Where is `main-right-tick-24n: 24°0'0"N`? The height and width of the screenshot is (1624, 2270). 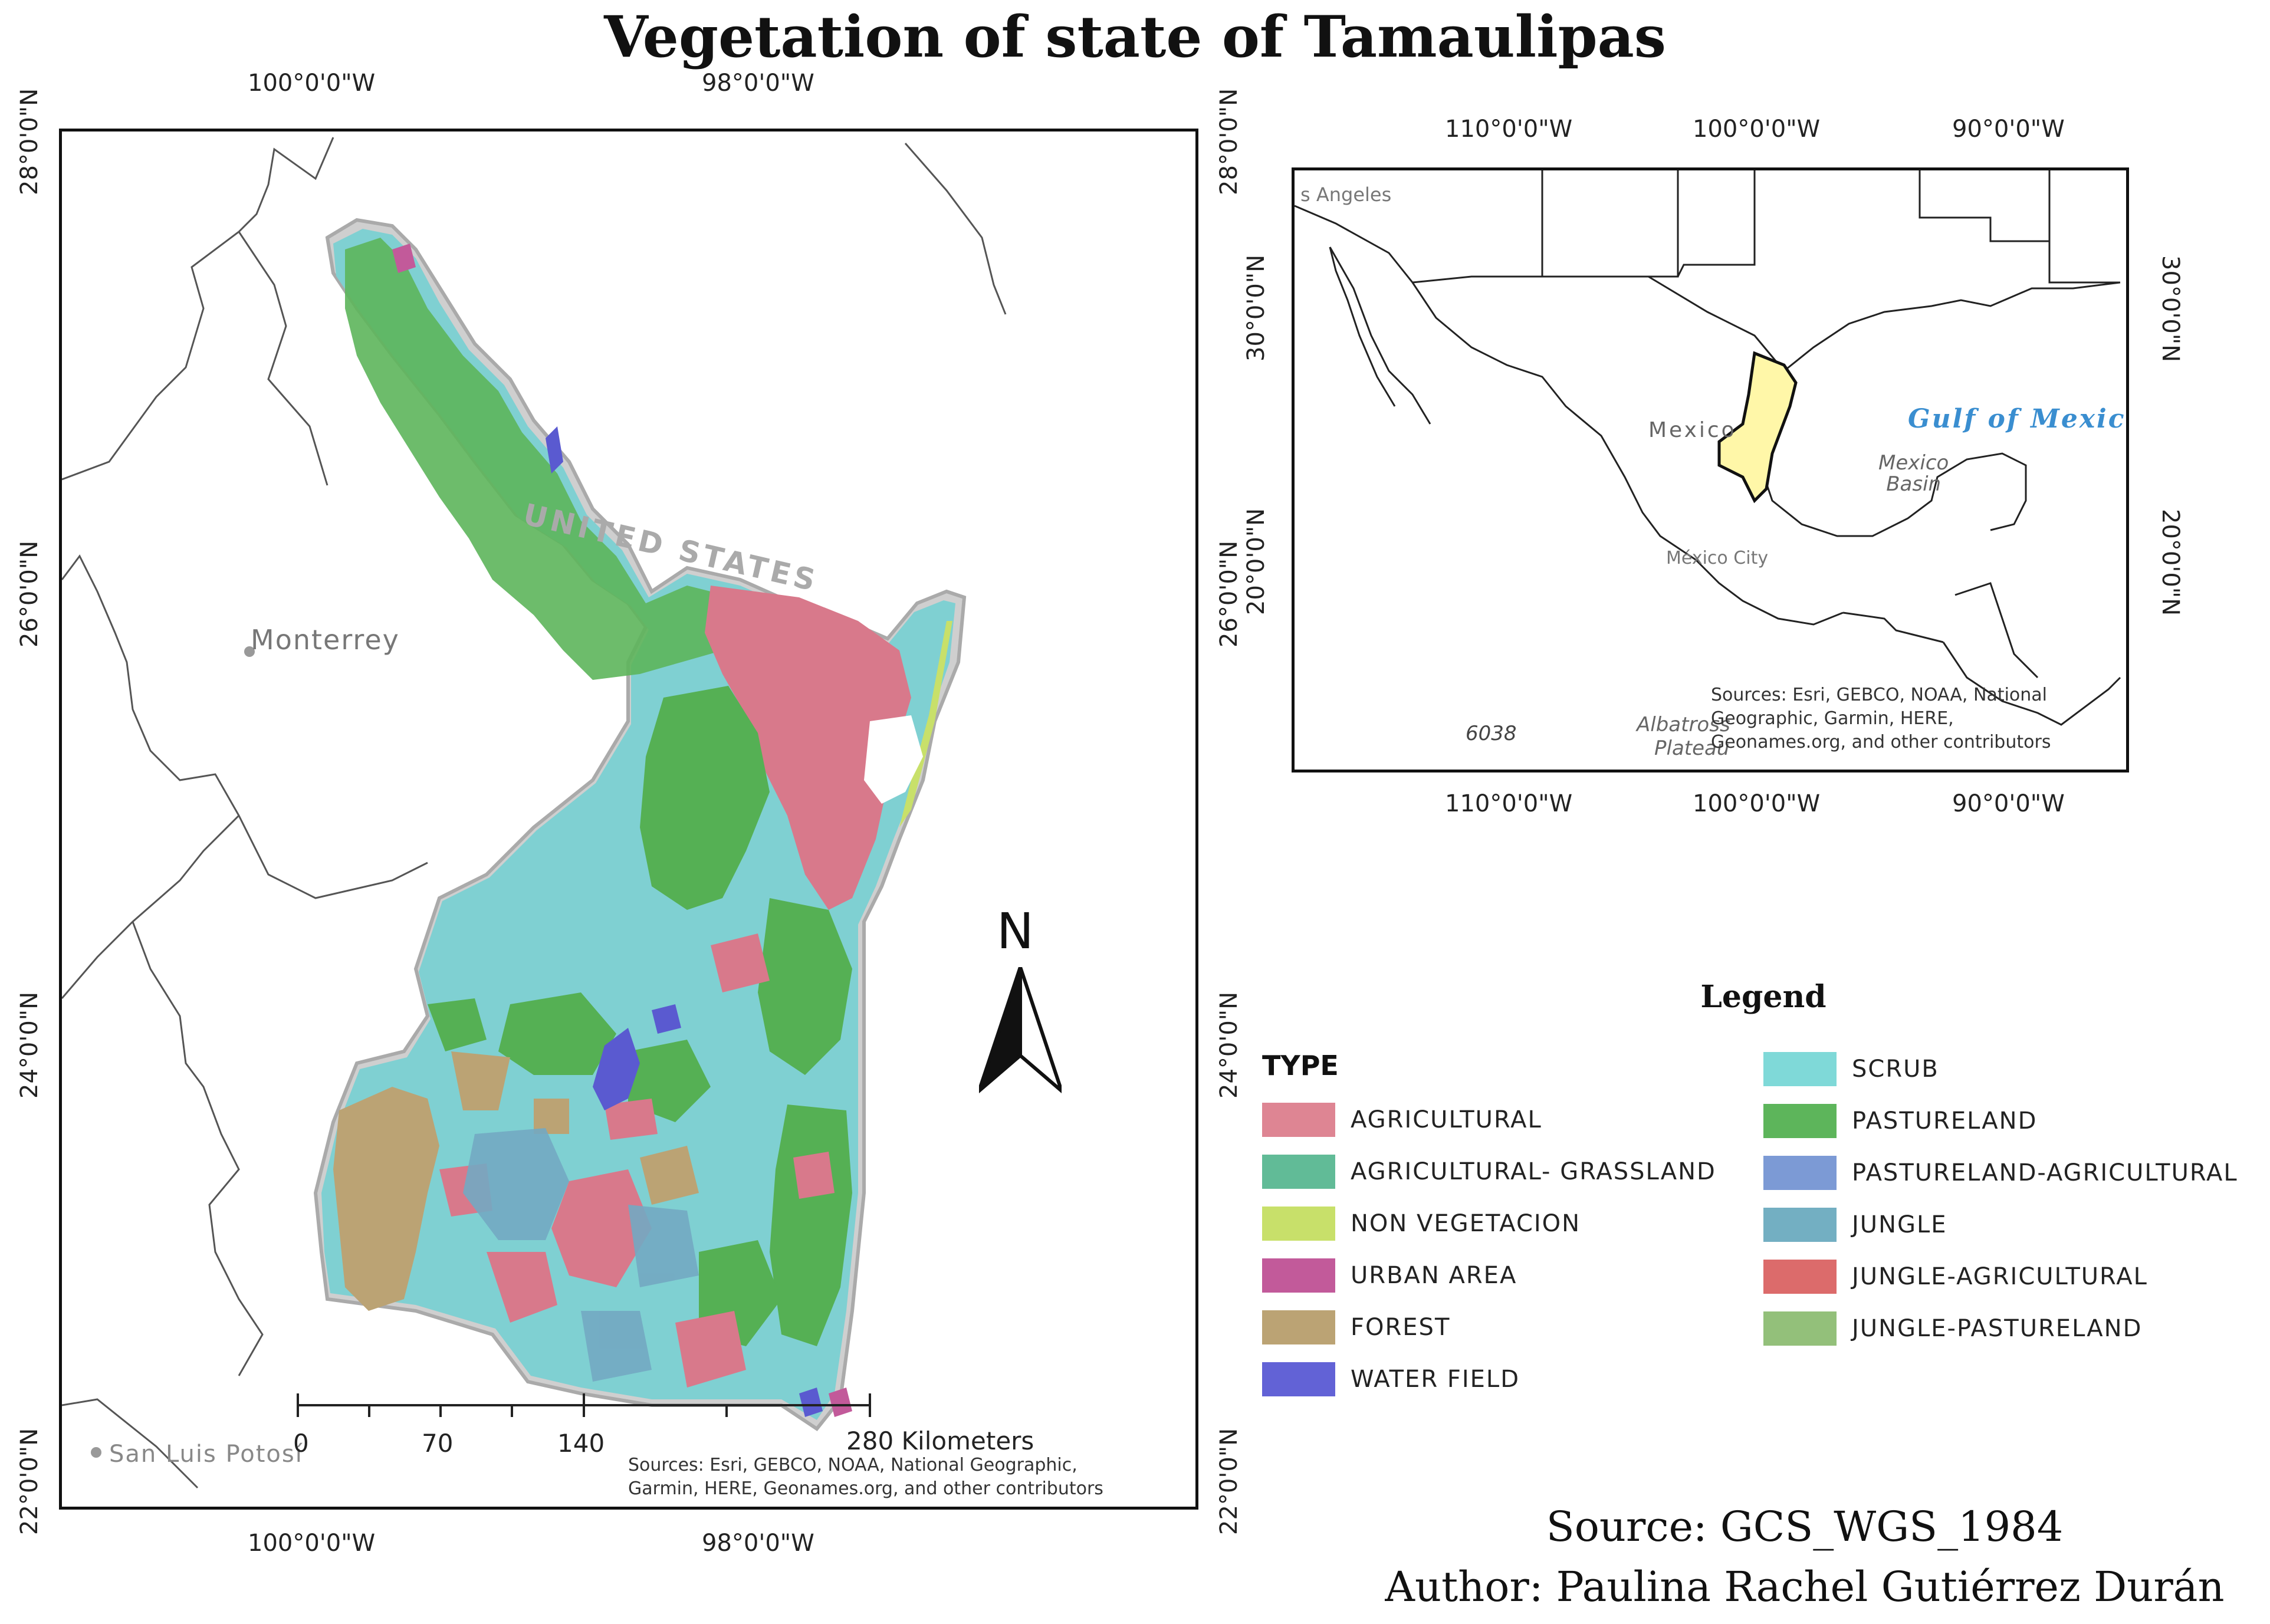 main-right-tick-24n: 24°0'0"N is located at coordinates (1229, 1045).